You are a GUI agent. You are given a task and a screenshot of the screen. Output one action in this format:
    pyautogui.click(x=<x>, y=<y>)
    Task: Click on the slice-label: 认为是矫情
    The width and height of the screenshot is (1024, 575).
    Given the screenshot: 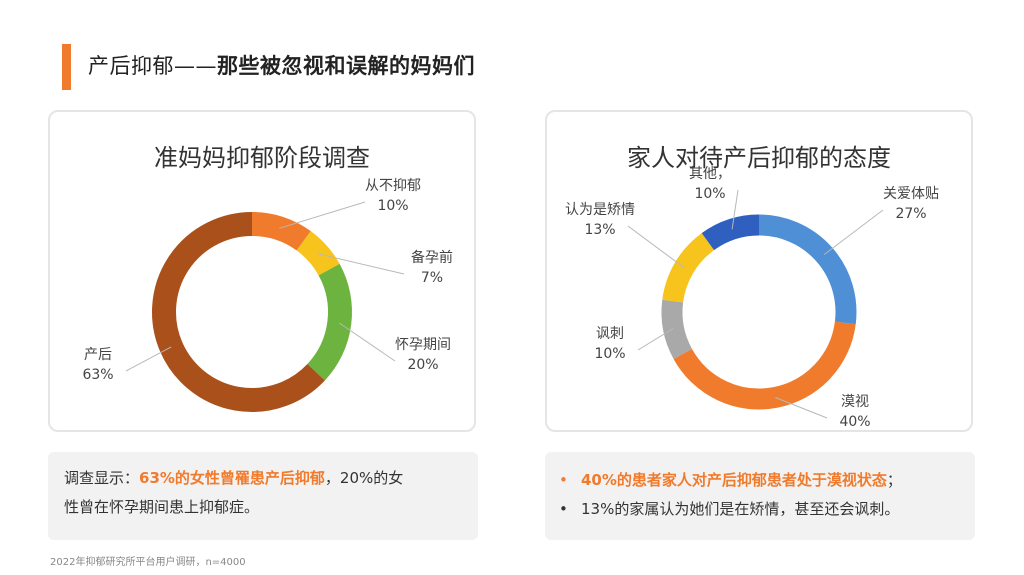 What is the action you would take?
    pyautogui.click(x=600, y=210)
    